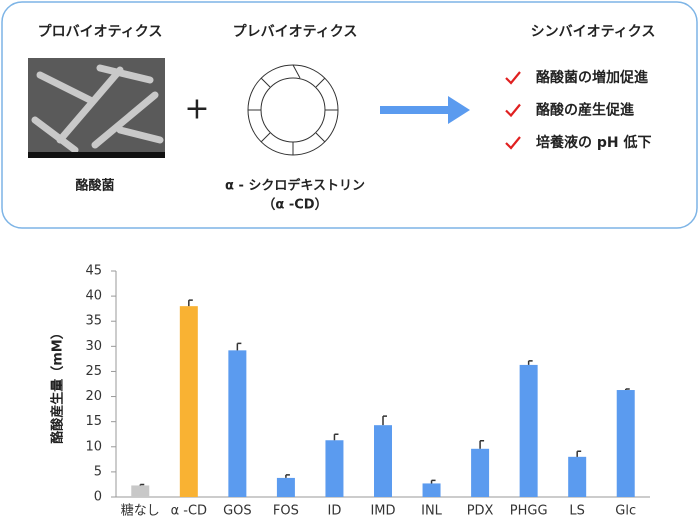 This screenshot has height=518, width=700. What do you see at coordinates (100, 32) in the screenshot?
I see `probiotics-label: プロバイオティクス` at bounding box center [100, 32].